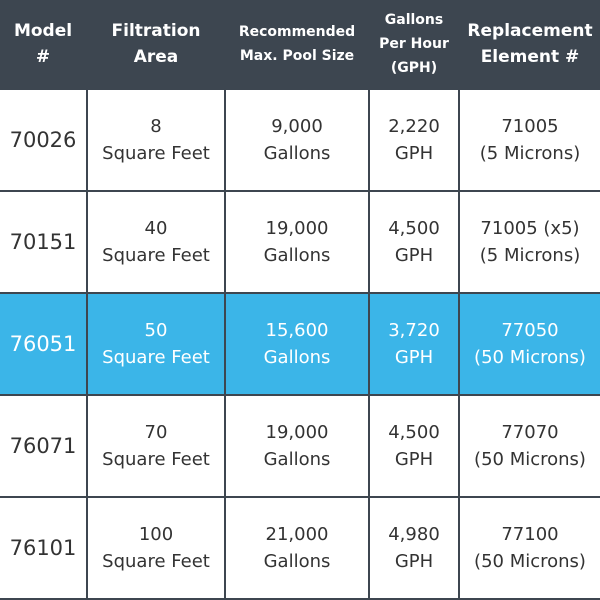 This screenshot has width=600, height=600. Describe the element at coordinates (414, 344) in the screenshot. I see `cell-gph: 3,720 GPH` at that location.